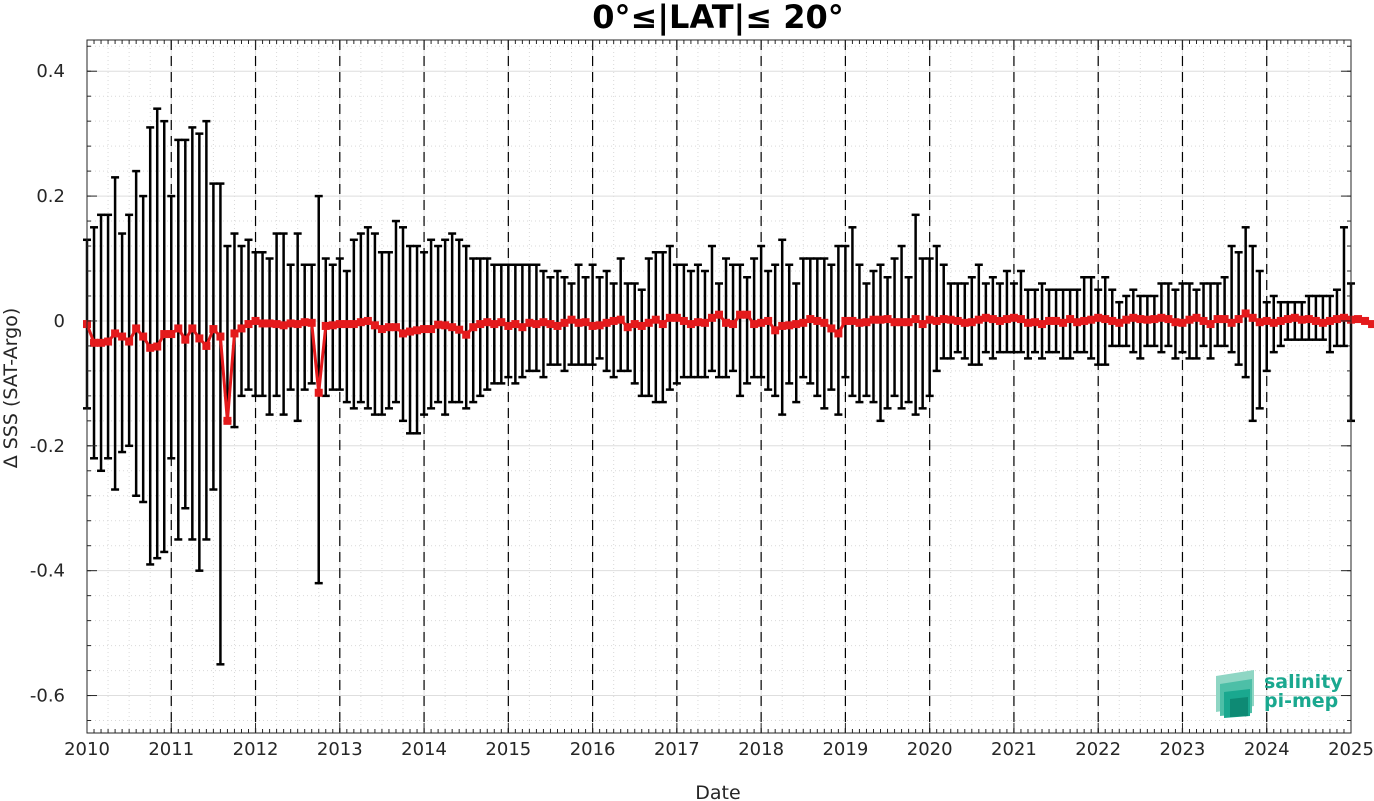 This screenshot has width=1374, height=801. What do you see at coordinates (1301, 701) in the screenshot?
I see `logo-text-pi-mep: pi-mep` at bounding box center [1301, 701].